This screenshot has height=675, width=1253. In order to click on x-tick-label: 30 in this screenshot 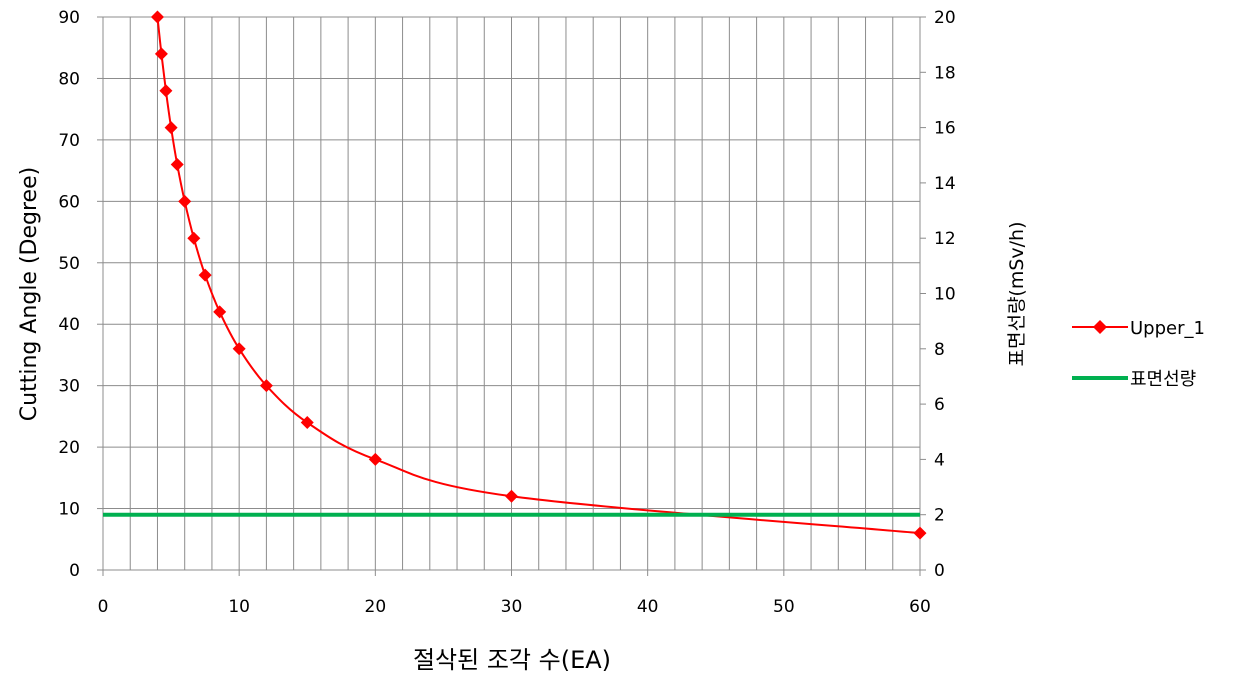, I will do `click(512, 607)`.